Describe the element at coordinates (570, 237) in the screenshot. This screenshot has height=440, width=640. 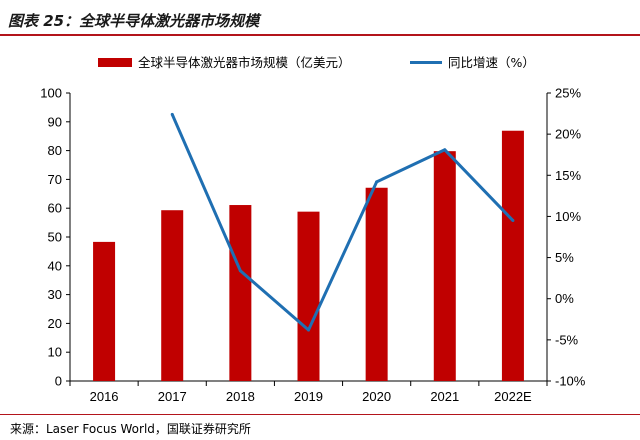
I see `y-right-tick-labels: -10% -5% 0% 5% 10% 15% 20% 25%` at that location.